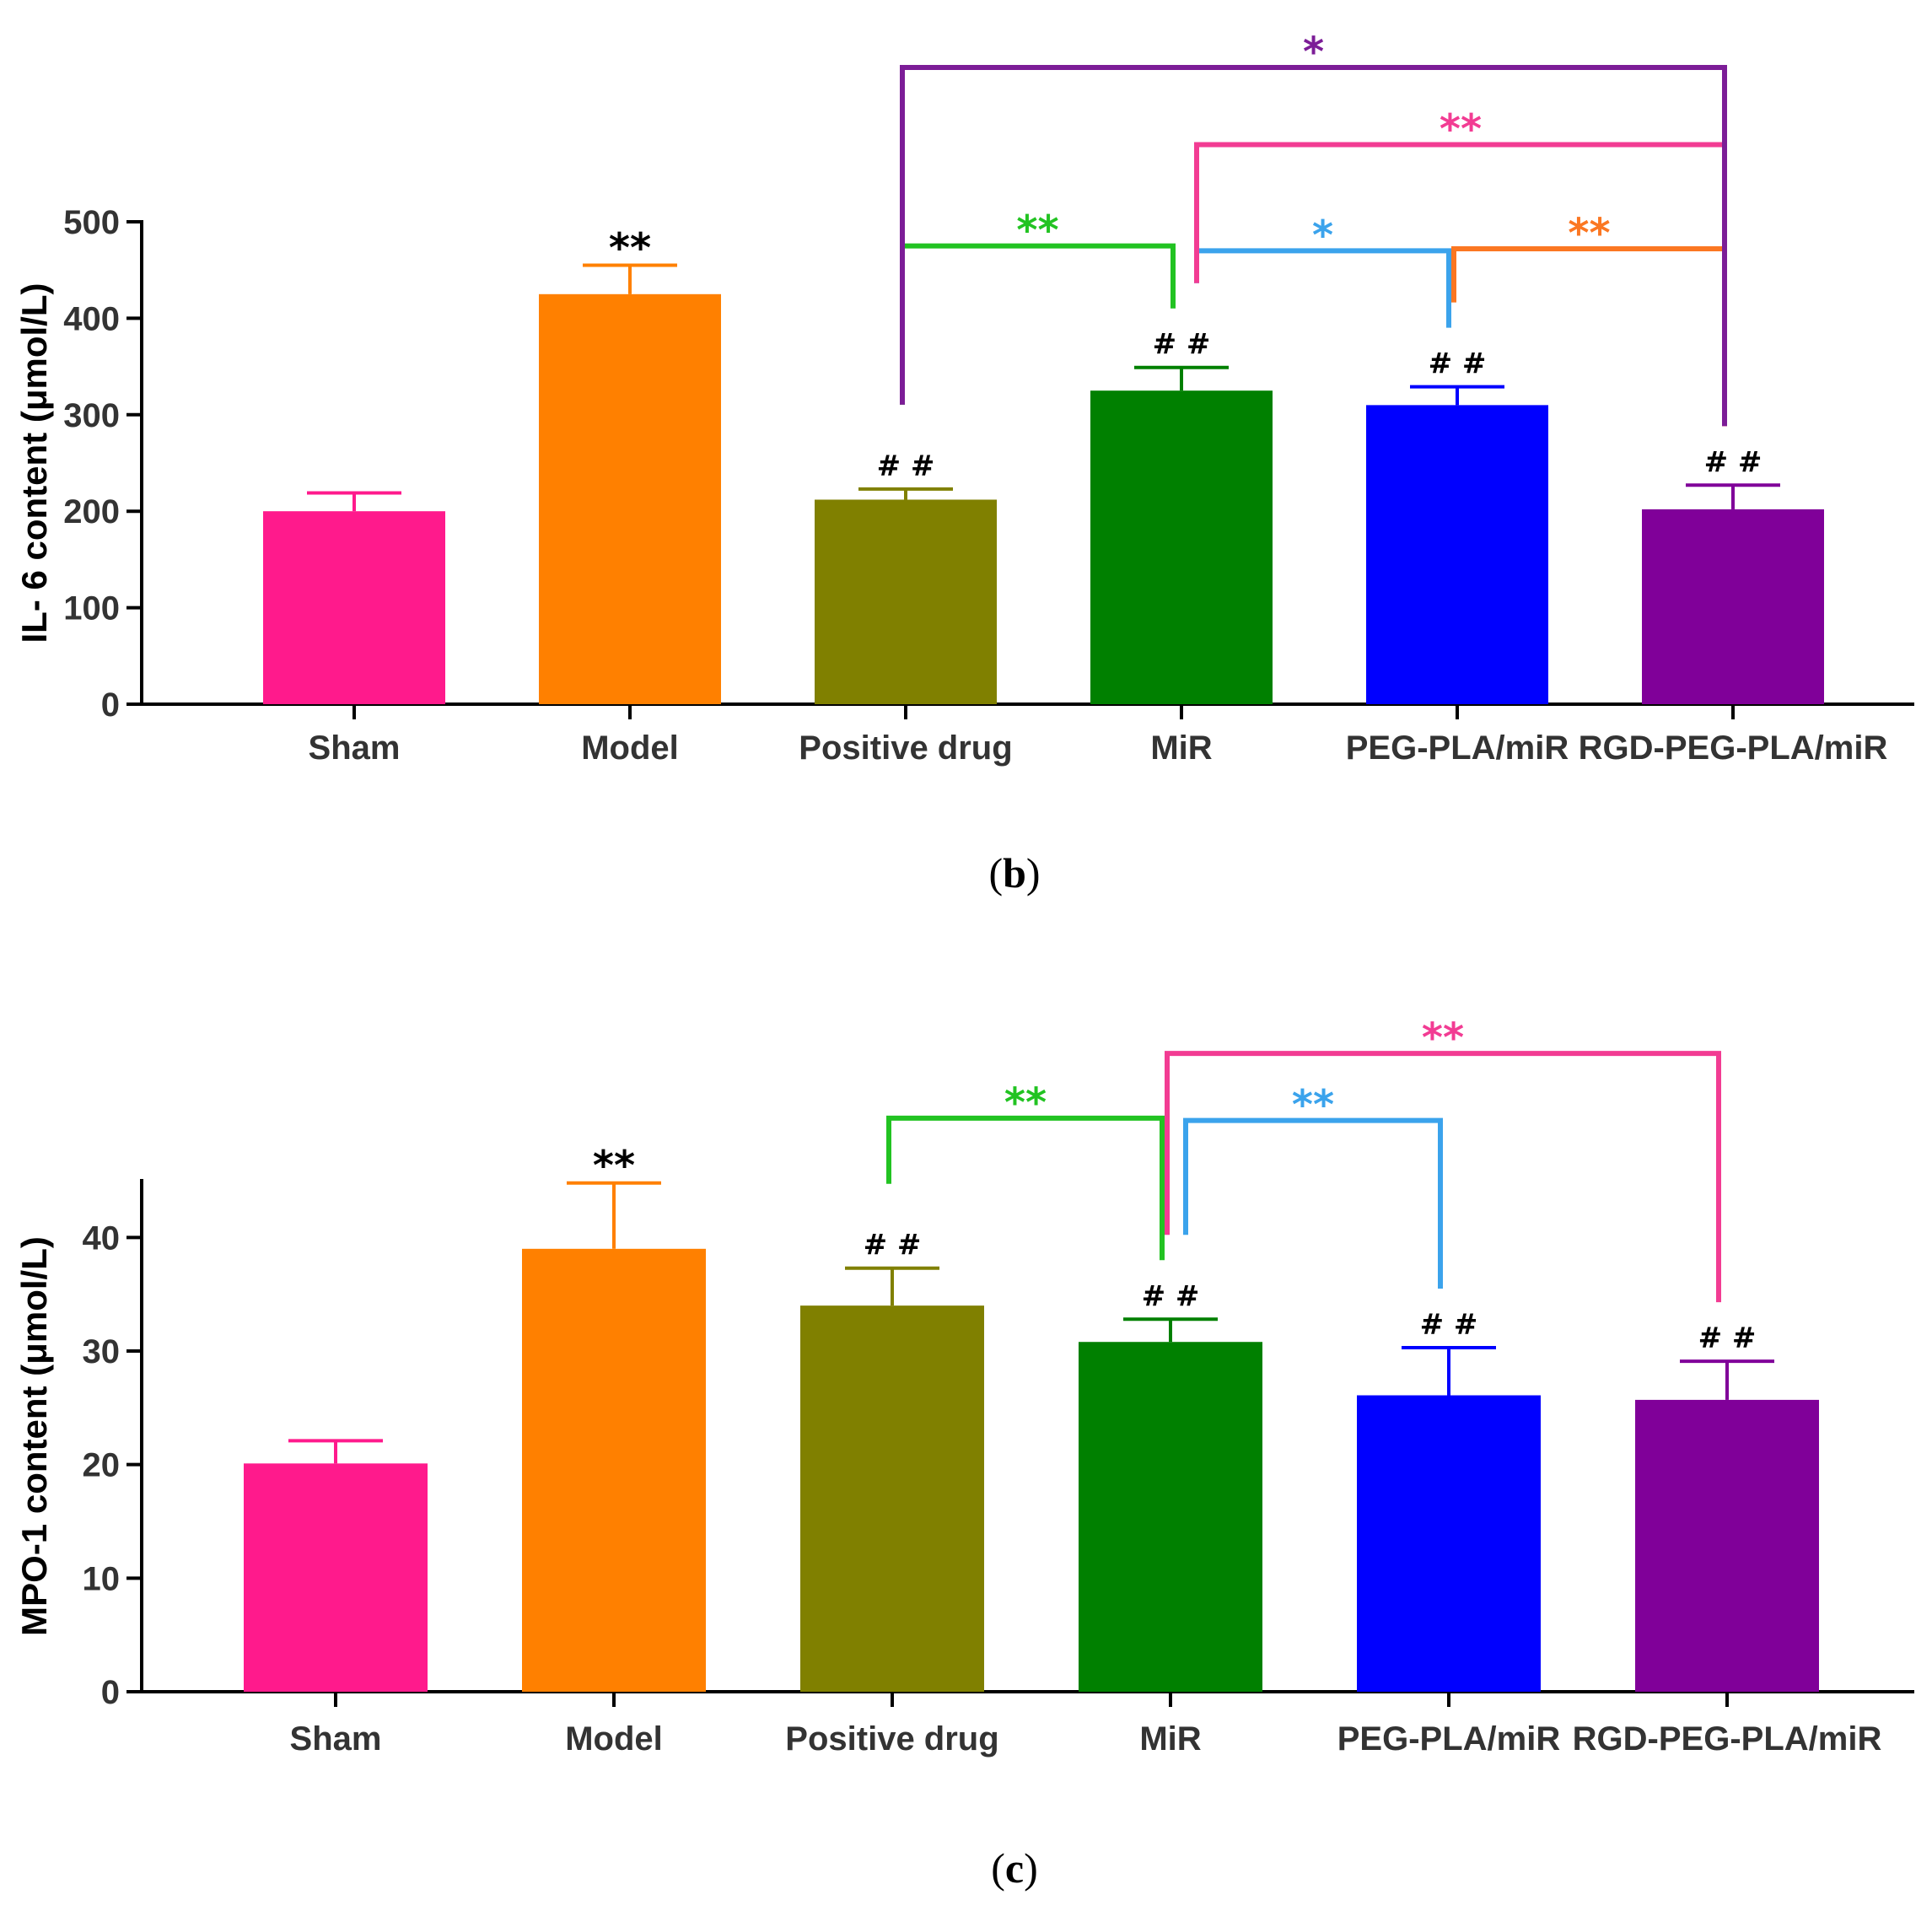 This screenshot has height=1911, width=1932. Describe the element at coordinates (1449, 1739) in the screenshot. I see `category-label-c: PEG-PLA/miR` at that location.